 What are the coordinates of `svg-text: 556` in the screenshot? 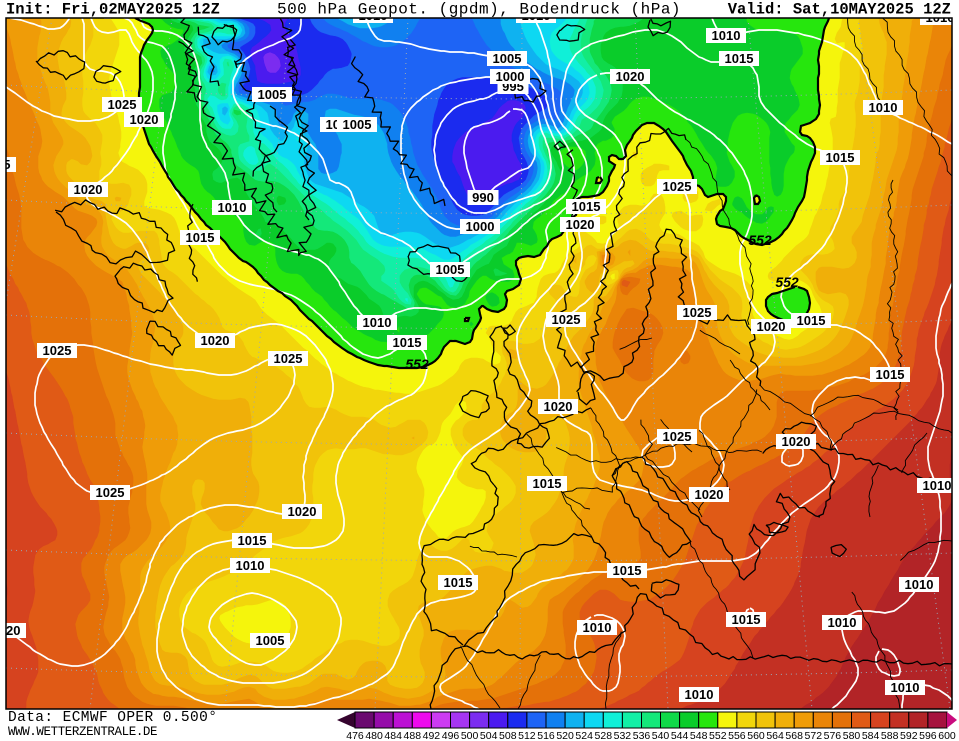 It's located at (737, 735).